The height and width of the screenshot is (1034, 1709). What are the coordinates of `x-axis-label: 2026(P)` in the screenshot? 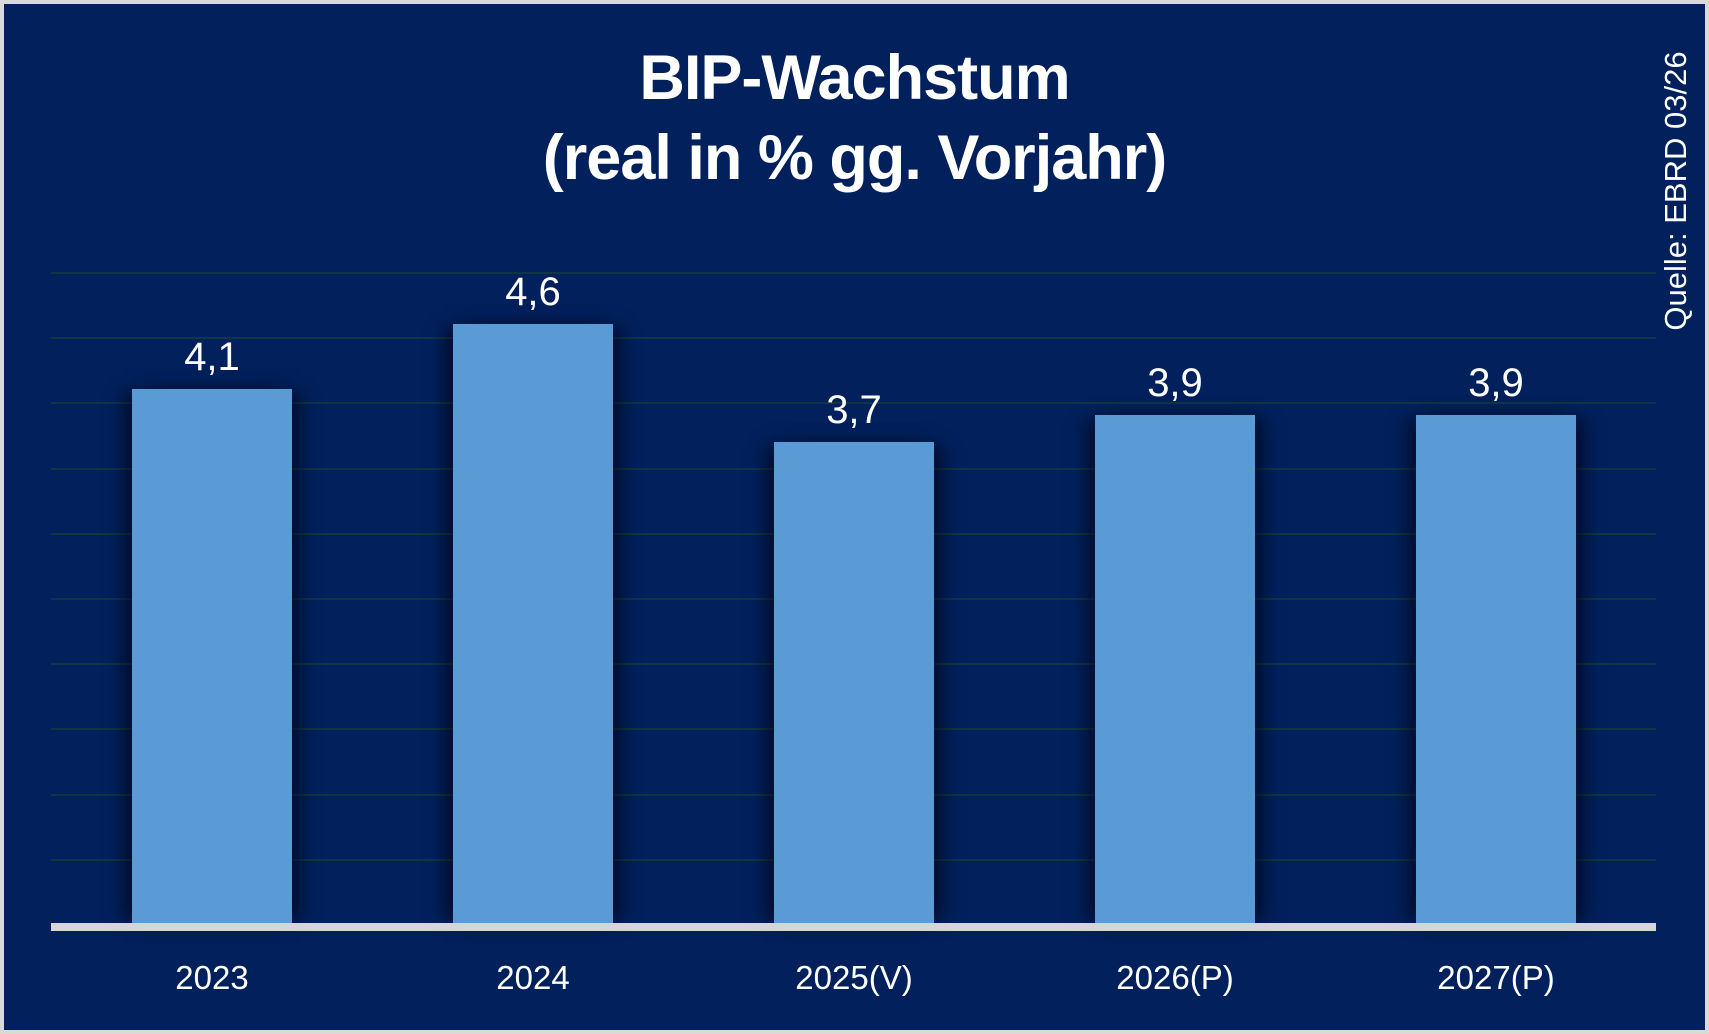 It's located at (1175, 977).